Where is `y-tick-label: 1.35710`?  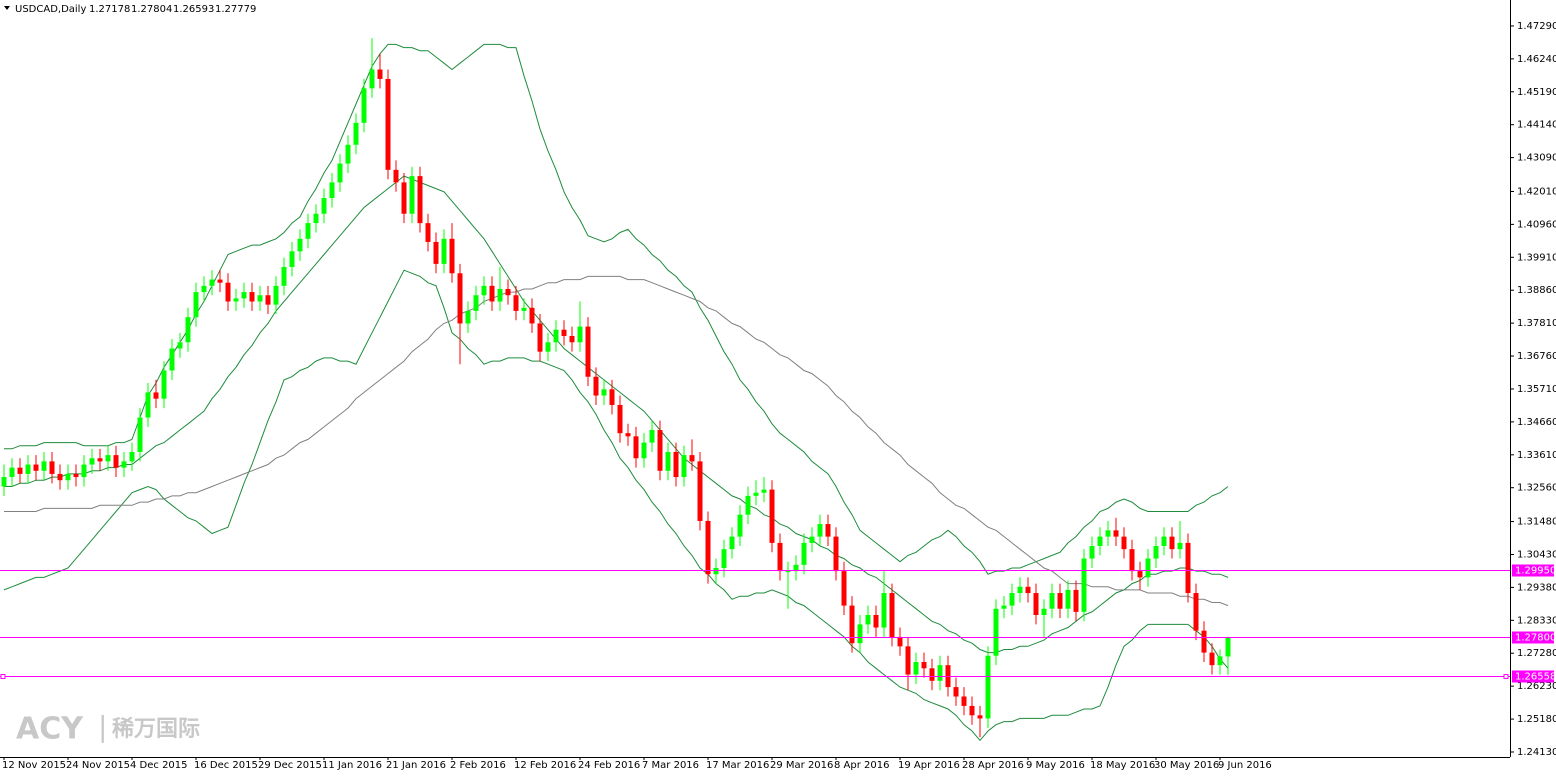
y-tick-label: 1.35710 is located at coordinates (1536, 389).